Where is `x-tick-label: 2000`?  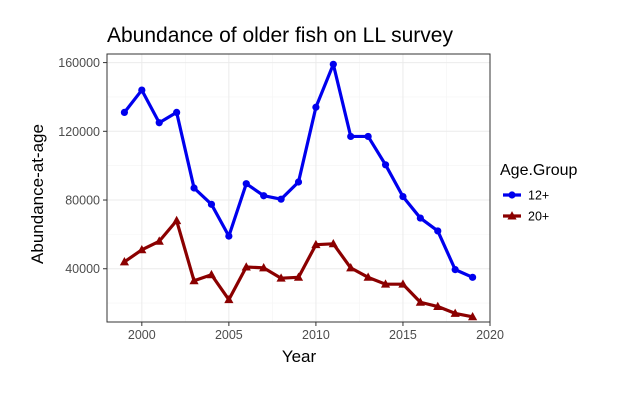 x-tick-label: 2000 is located at coordinates (142, 335).